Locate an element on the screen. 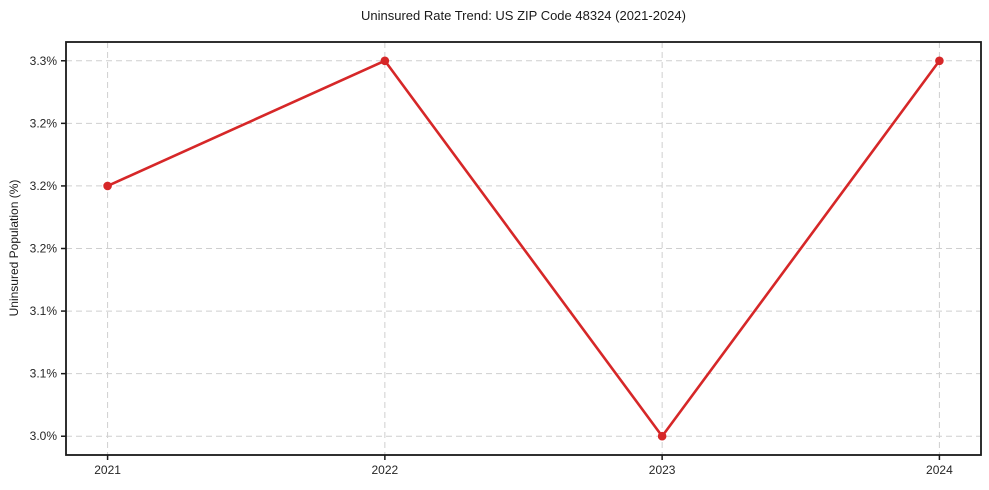  x-tick-label: 2021 is located at coordinates (107, 470).